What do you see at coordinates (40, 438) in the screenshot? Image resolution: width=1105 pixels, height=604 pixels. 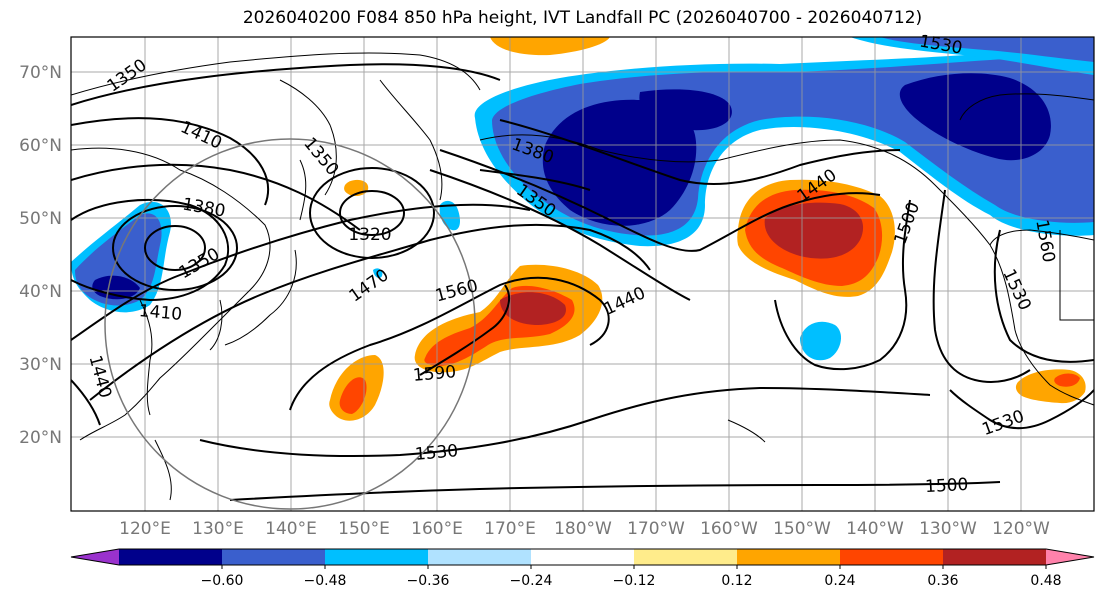 I see `lat-label: 20°N` at bounding box center [40, 438].